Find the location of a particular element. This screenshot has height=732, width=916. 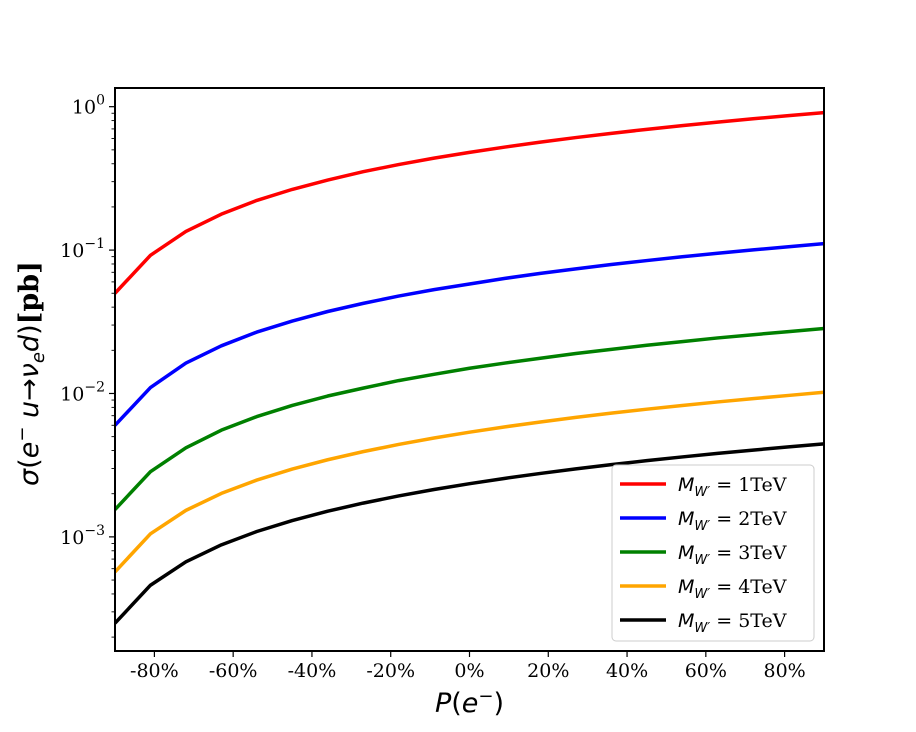

x-tick-label: 20% is located at coordinates (548, 671).